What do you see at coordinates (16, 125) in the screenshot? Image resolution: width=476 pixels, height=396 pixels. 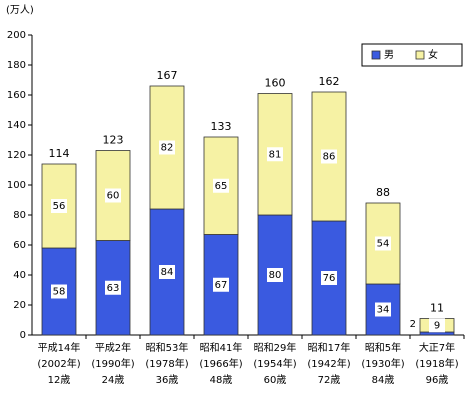 I see `y-tick-label: 140` at bounding box center [16, 125].